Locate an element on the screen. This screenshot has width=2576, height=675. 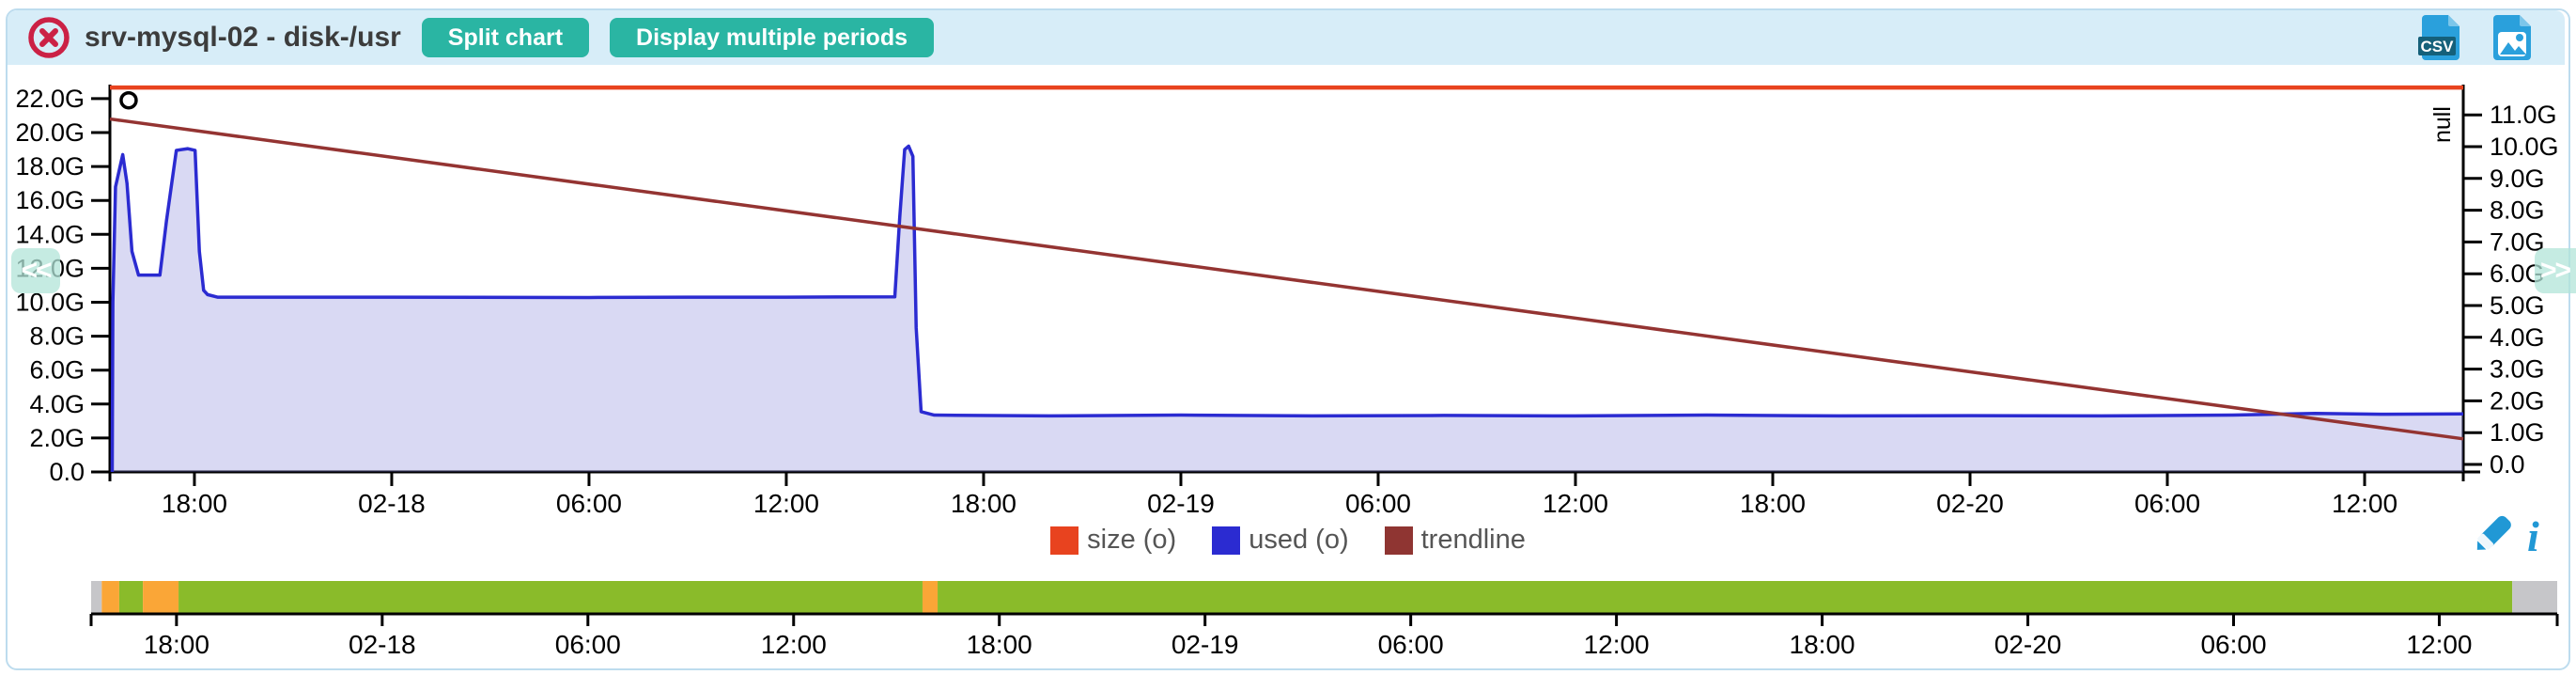
next-period-button: >> is located at coordinates (2555, 270).